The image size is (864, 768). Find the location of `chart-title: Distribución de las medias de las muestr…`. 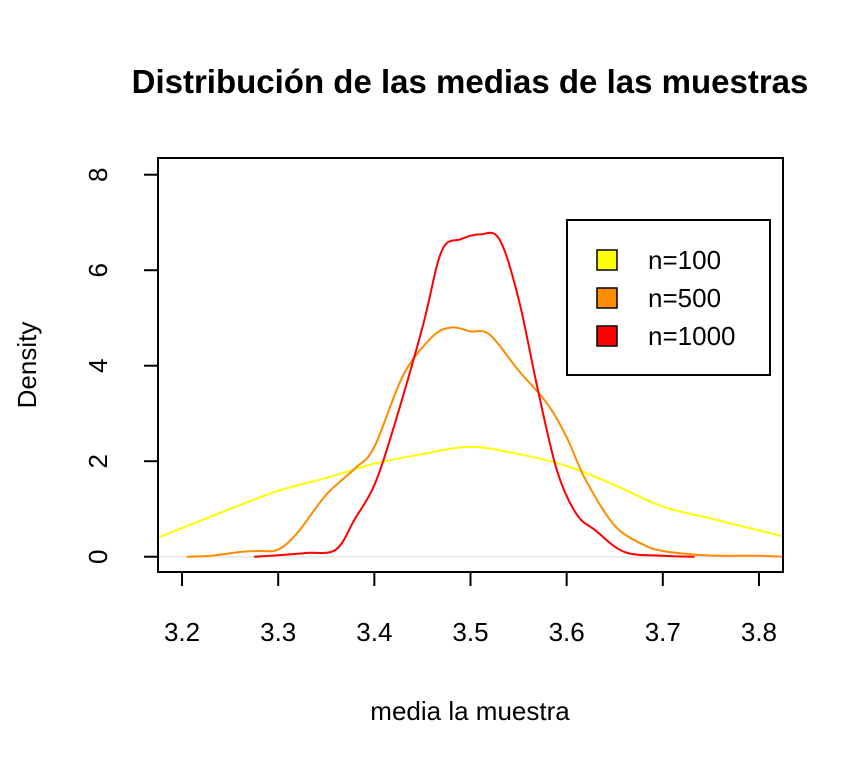

chart-title: Distribución de las medias de las muestr… is located at coordinates (470, 81).